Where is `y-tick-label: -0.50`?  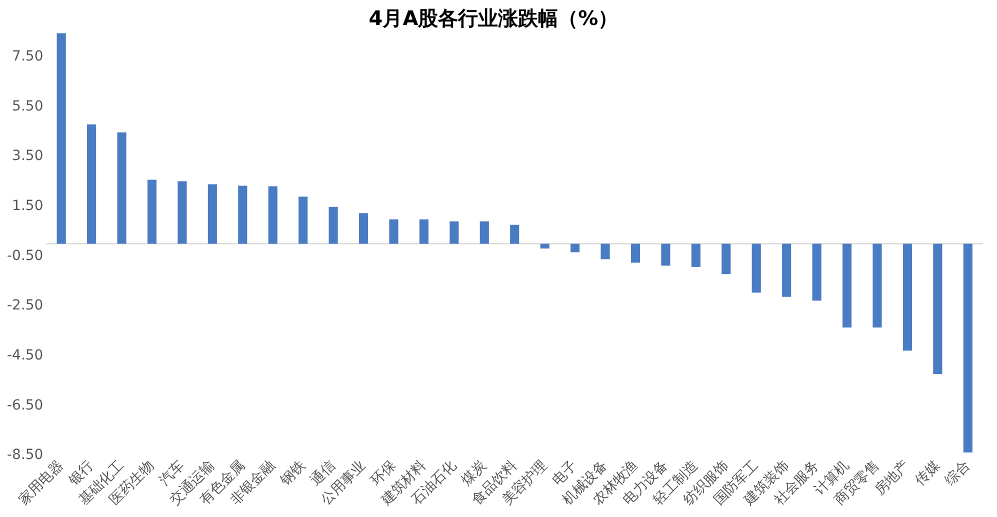 y-tick-label: -0.50 is located at coordinates (25, 256).